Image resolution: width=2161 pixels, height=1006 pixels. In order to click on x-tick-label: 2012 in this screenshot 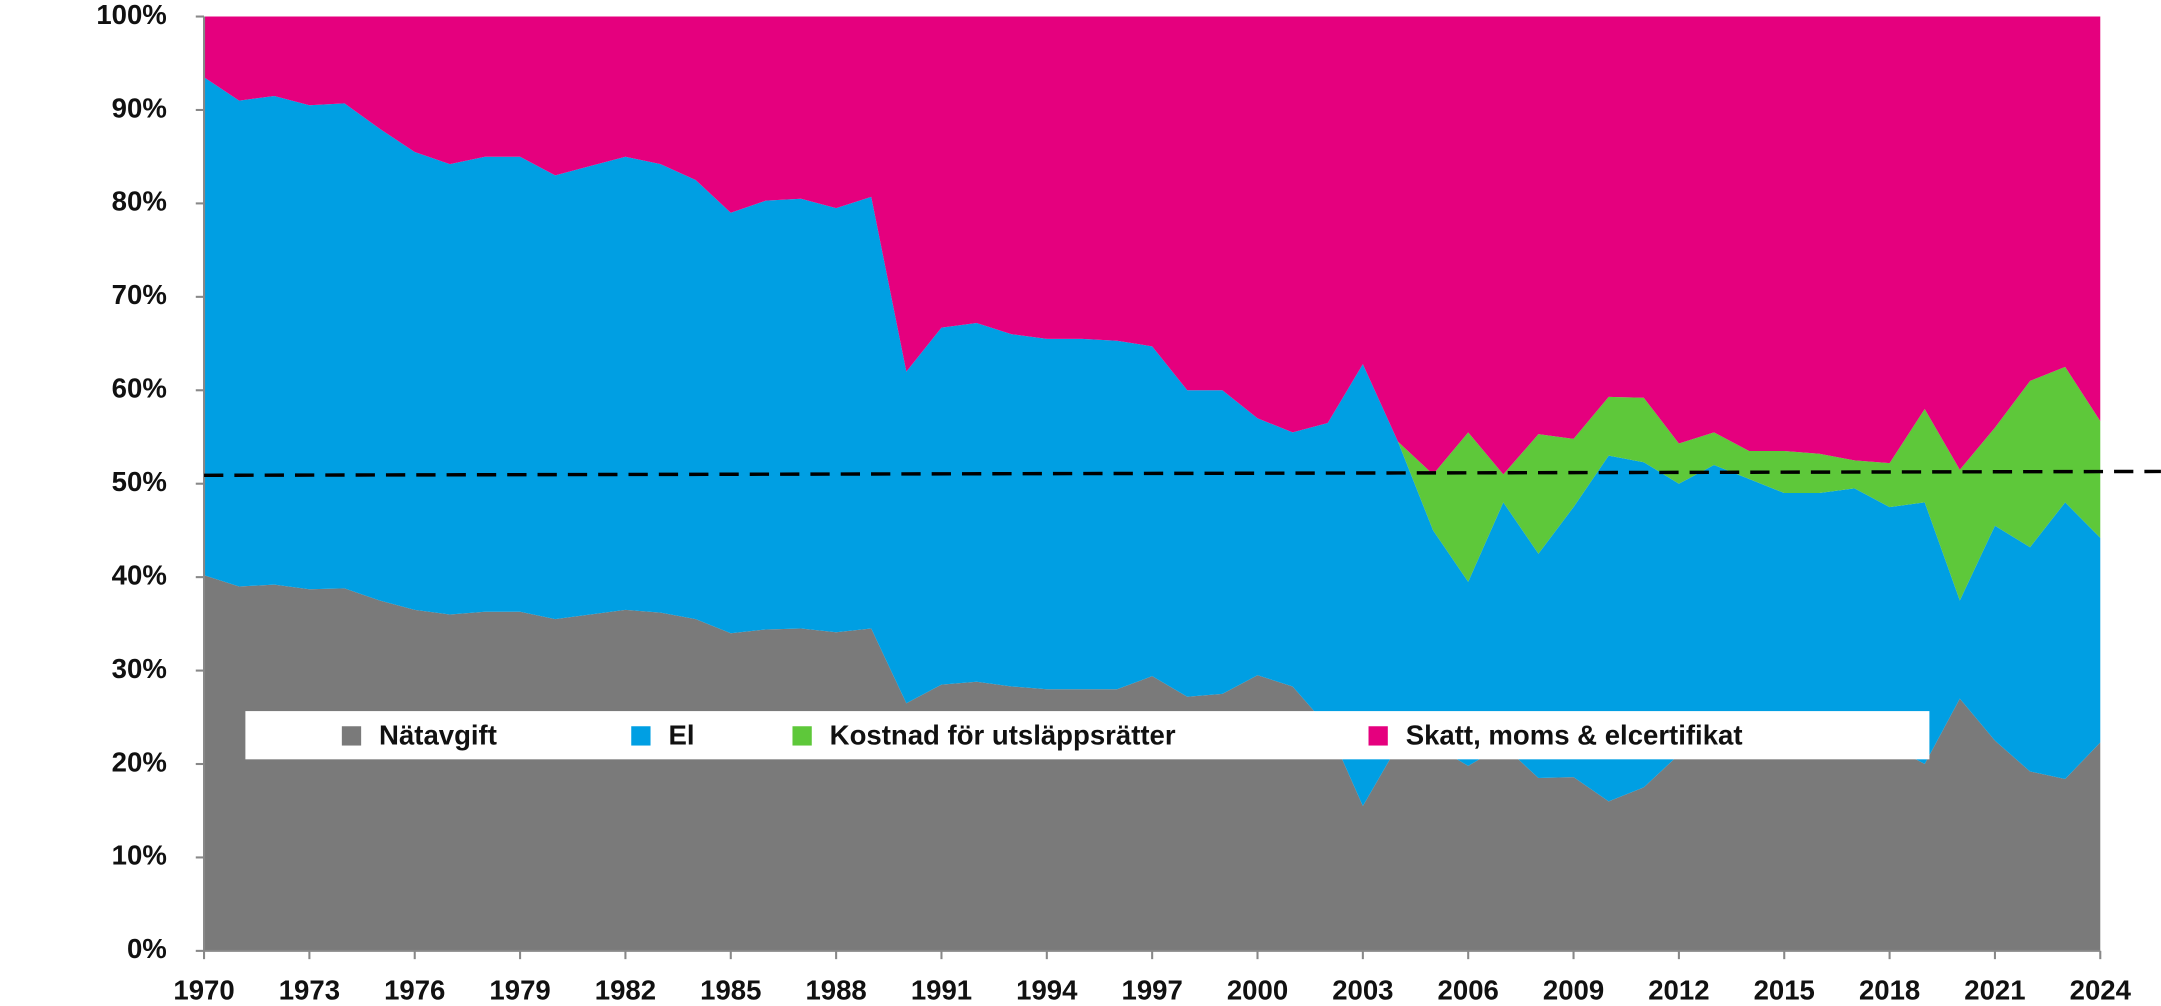, I will do `click(1678, 990)`.